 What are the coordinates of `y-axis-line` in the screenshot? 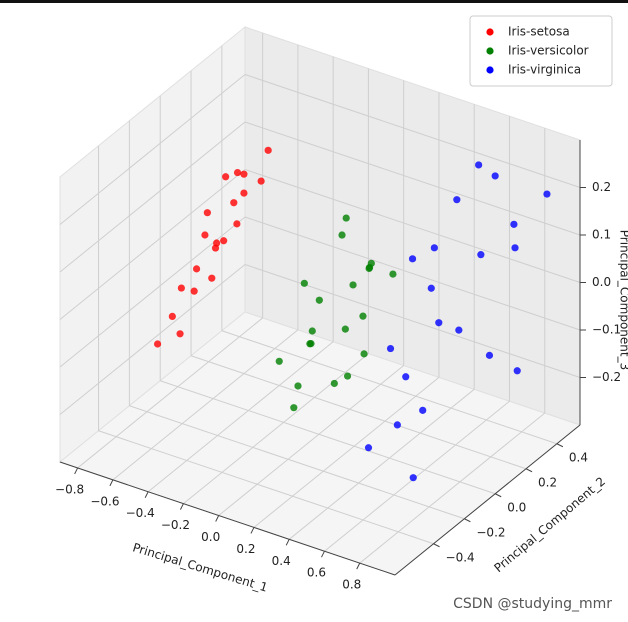 It's located at (487, 500).